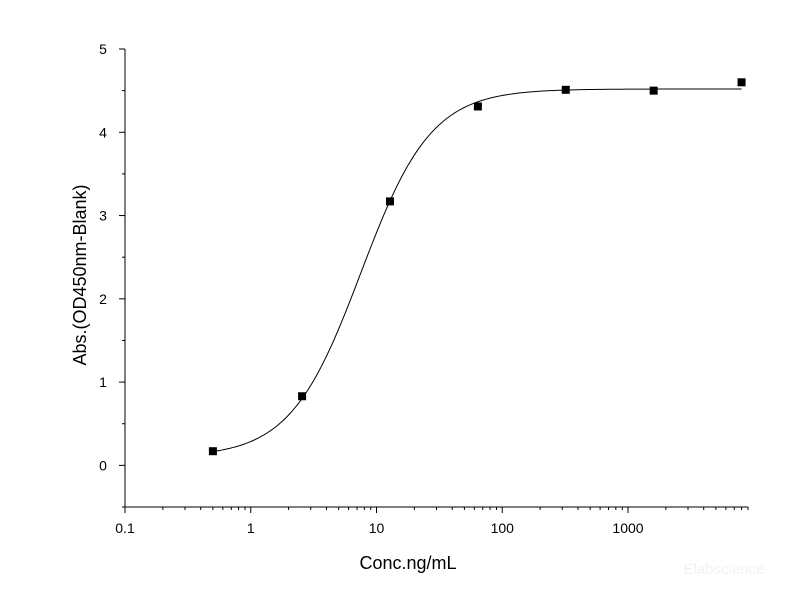 Image resolution: width=804 pixels, height=600 pixels. I want to click on x-tick-label: 0.1, so click(125, 528).